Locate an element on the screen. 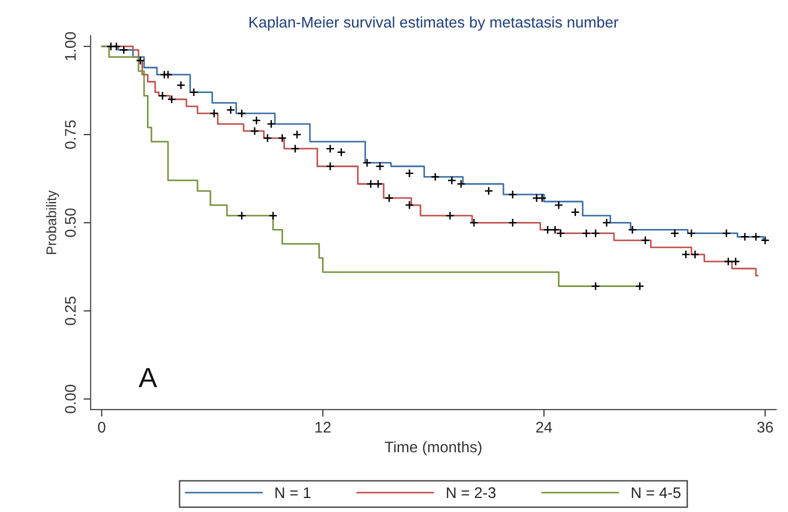 This screenshot has height=512, width=788. x-tick-label: 24 is located at coordinates (544, 427).